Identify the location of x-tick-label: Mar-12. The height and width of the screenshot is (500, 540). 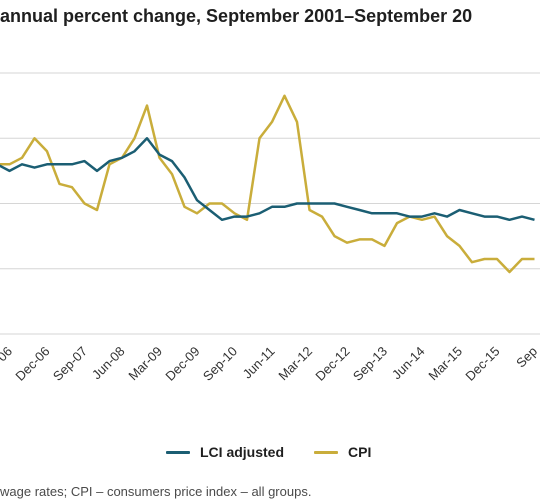
(295, 364).